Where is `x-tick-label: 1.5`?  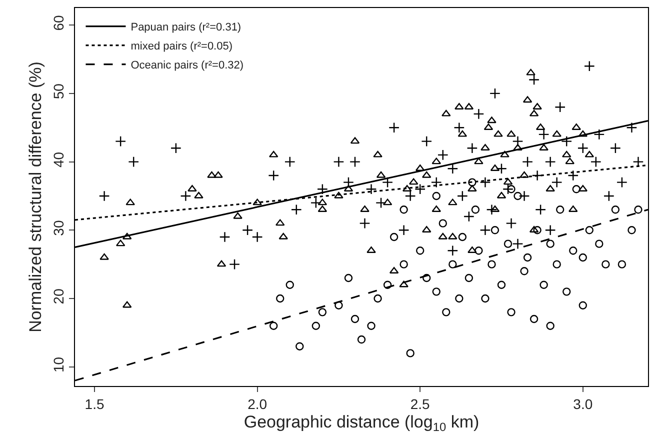 x-tick-label: 1.5 is located at coordinates (94, 404).